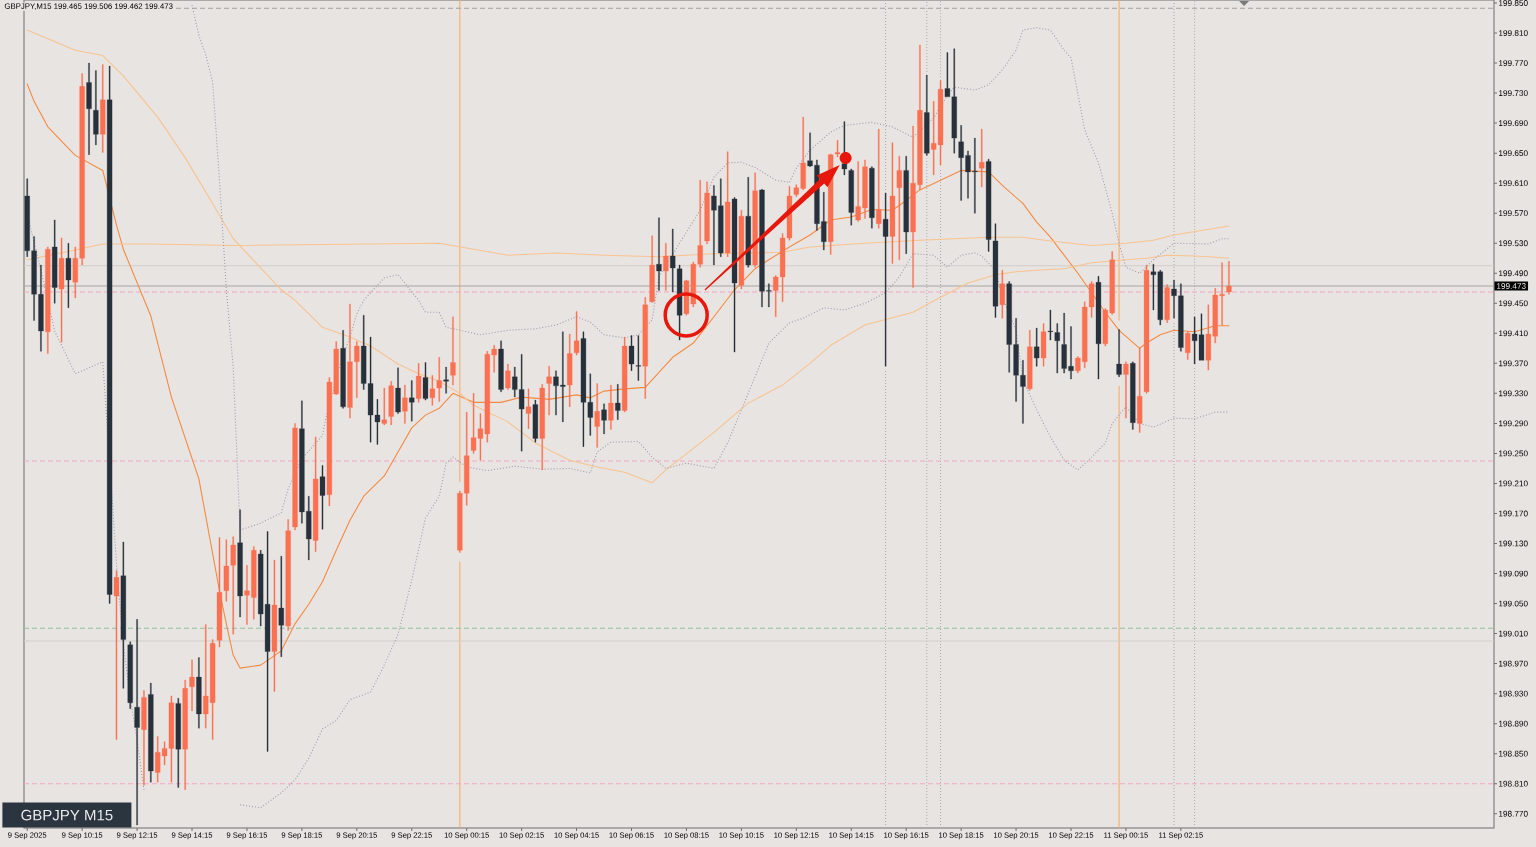  Describe the element at coordinates (1513, 603) in the screenshot. I see `y-tick-label: 199.050` at that location.